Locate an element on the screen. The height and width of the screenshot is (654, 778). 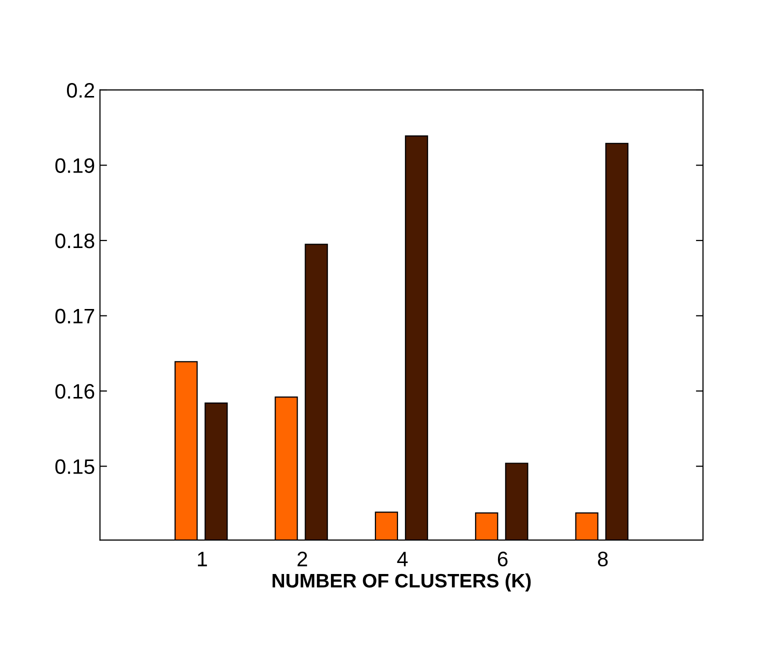
y-tick-label: 0.2 is located at coordinates (80, 90).